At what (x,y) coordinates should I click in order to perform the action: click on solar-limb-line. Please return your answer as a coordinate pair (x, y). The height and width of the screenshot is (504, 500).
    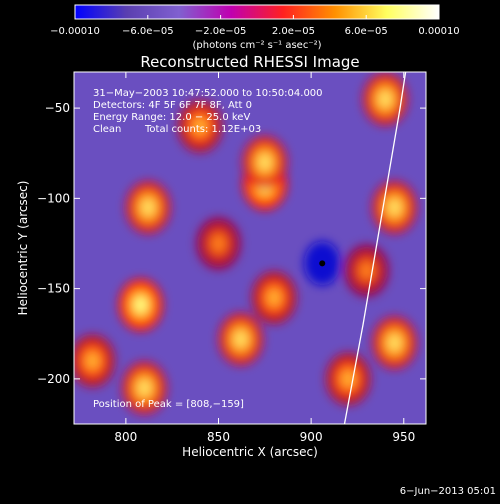
    Looking at the image, I should click on (375, 248).